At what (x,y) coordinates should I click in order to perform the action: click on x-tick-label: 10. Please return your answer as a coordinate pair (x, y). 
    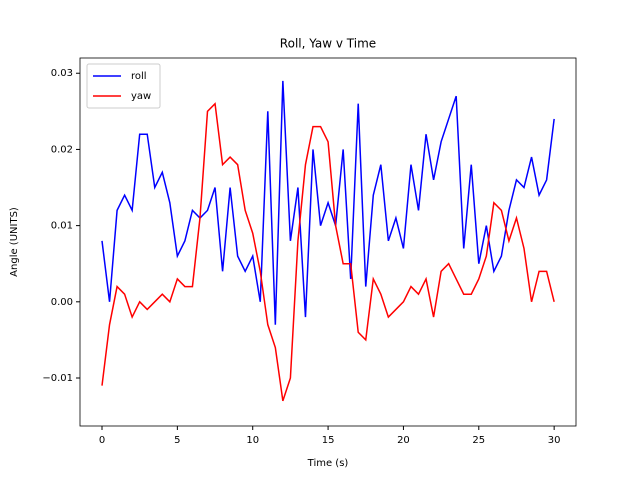
    Looking at the image, I should click on (252, 440).